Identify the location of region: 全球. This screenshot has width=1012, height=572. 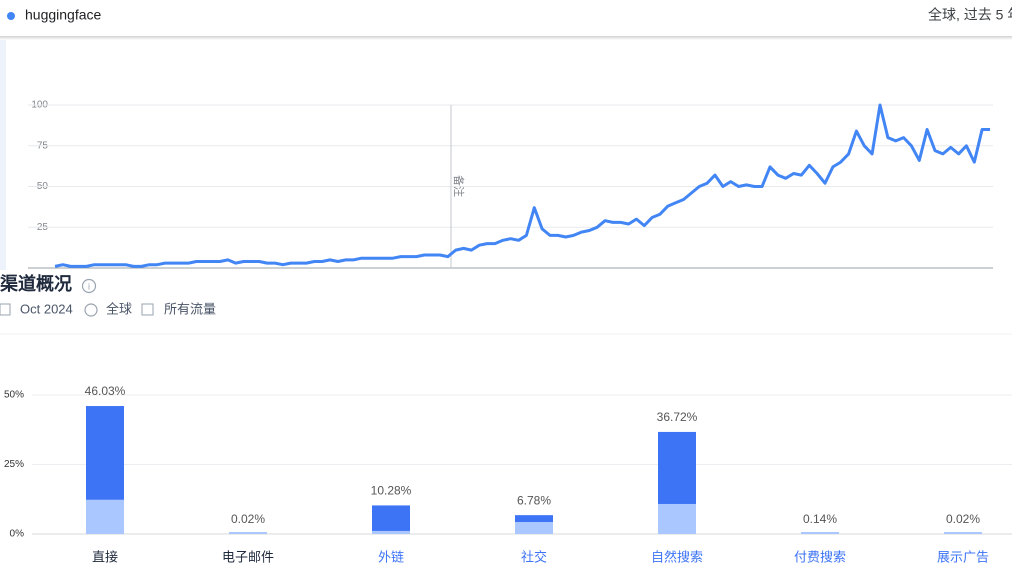
(119, 308).